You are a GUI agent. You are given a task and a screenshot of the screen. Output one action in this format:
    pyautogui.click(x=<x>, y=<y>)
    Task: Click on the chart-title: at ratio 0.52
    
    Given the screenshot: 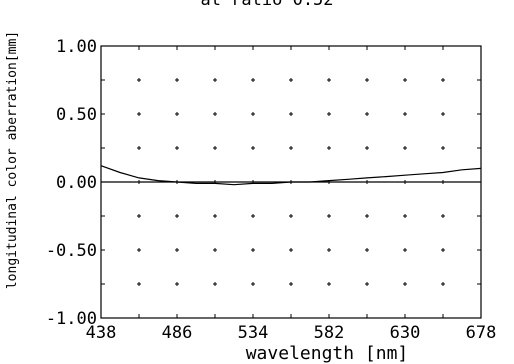 What is the action you would take?
    pyautogui.click(x=266, y=5)
    